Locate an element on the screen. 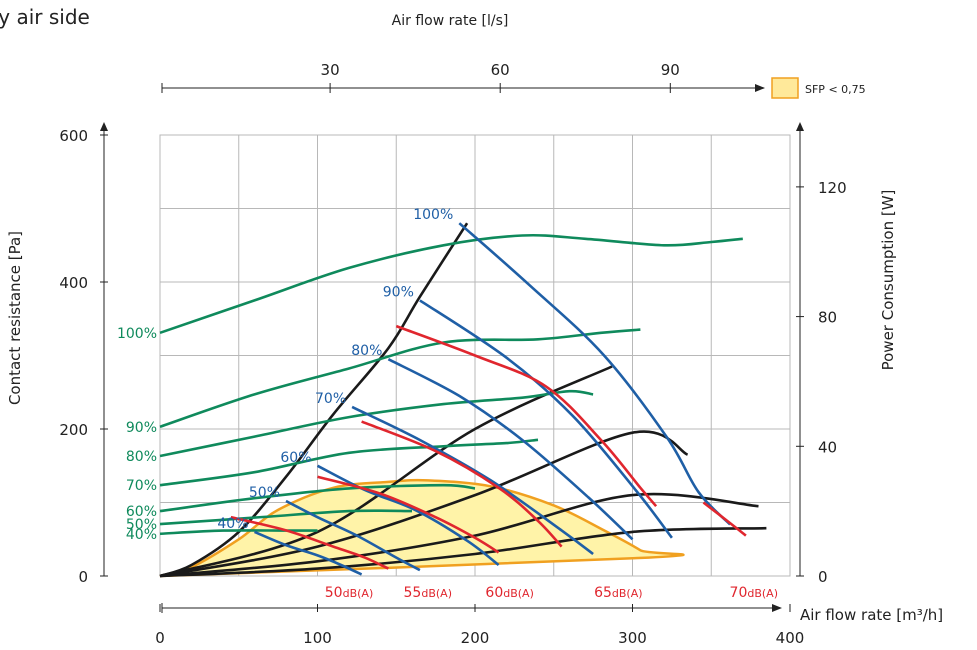 This screenshot has width=977, height=650. chart-title: ply air side is located at coordinates (45, 17).